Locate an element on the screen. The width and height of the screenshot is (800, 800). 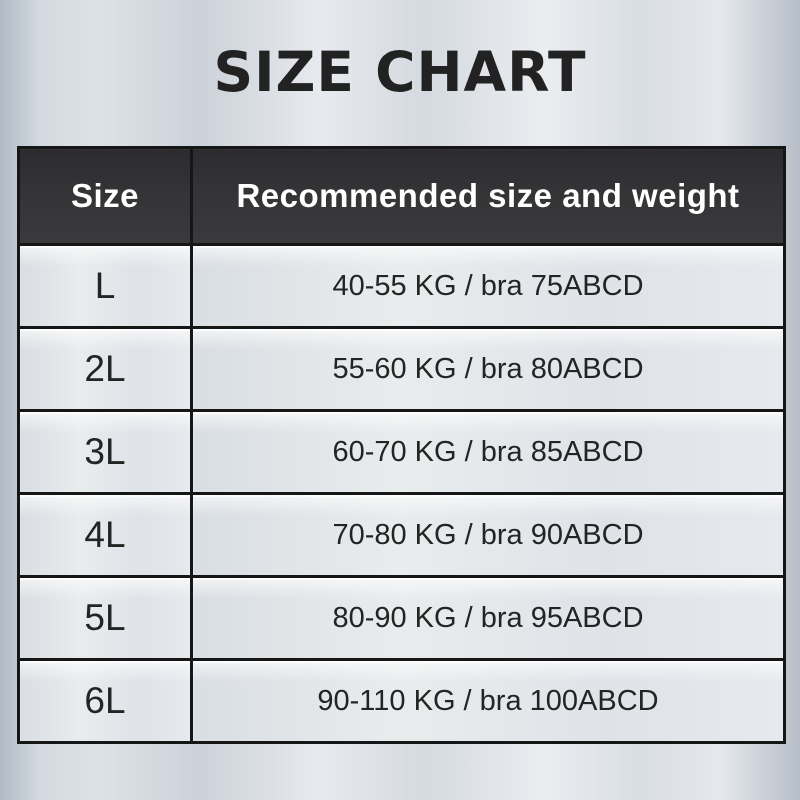
table-row: 3L 60-70 KG / bra 85ABCD is located at coordinates (401, 452).